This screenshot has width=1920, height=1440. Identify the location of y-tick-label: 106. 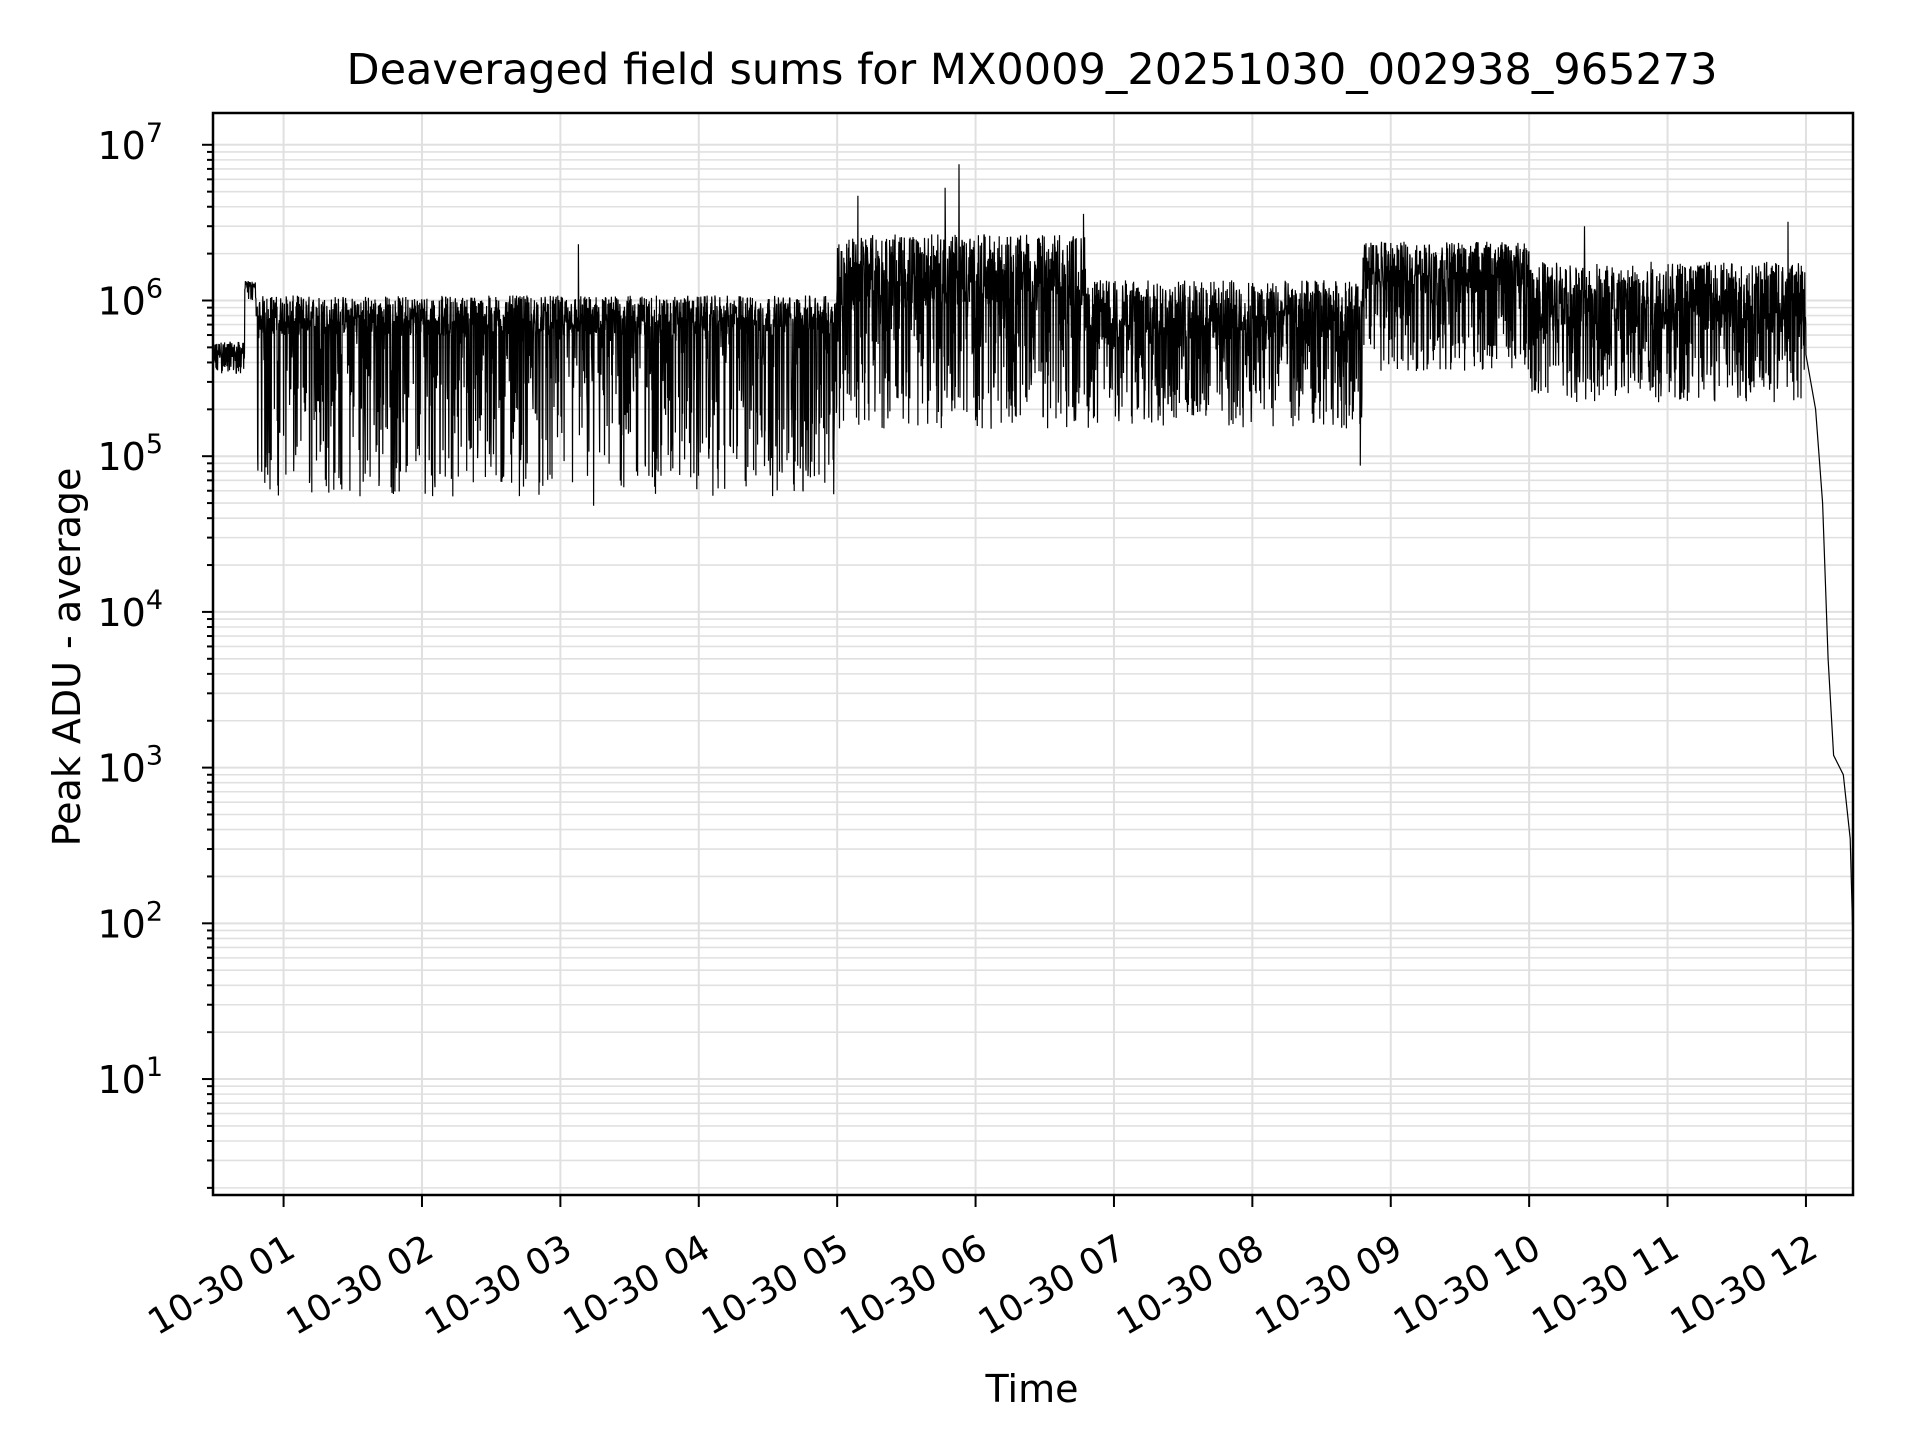
(130, 298).